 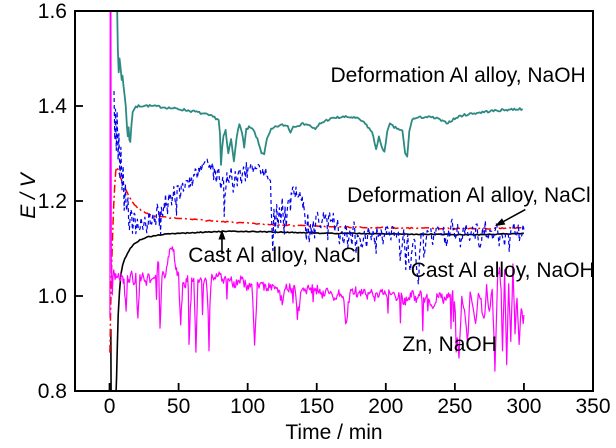 I want to click on label-cast-al-alloy-nacl: Cast Al alloy, NaCl, so click(x=274, y=256).